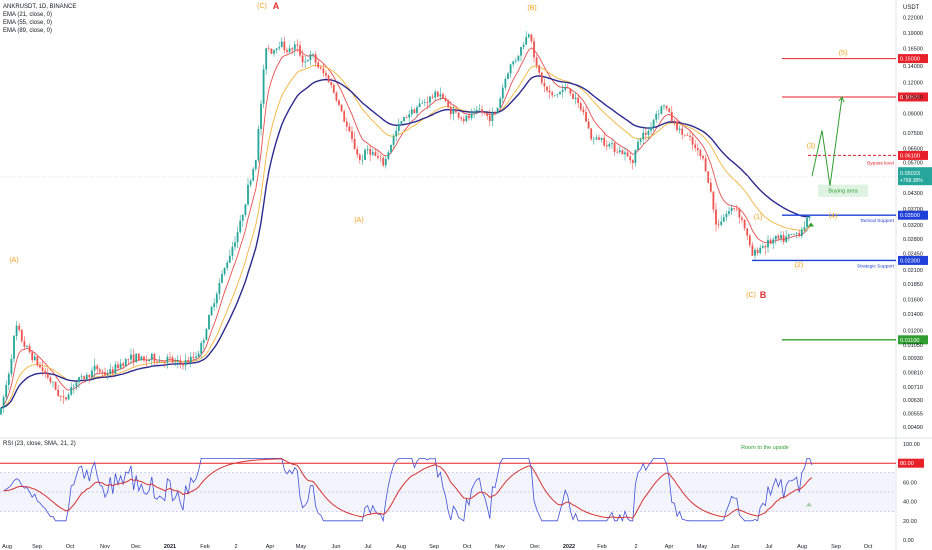 This screenshot has height=550, width=932. Describe the element at coordinates (910, 60) in the screenshot. I see `target-high-tag: 0.15000` at that location.